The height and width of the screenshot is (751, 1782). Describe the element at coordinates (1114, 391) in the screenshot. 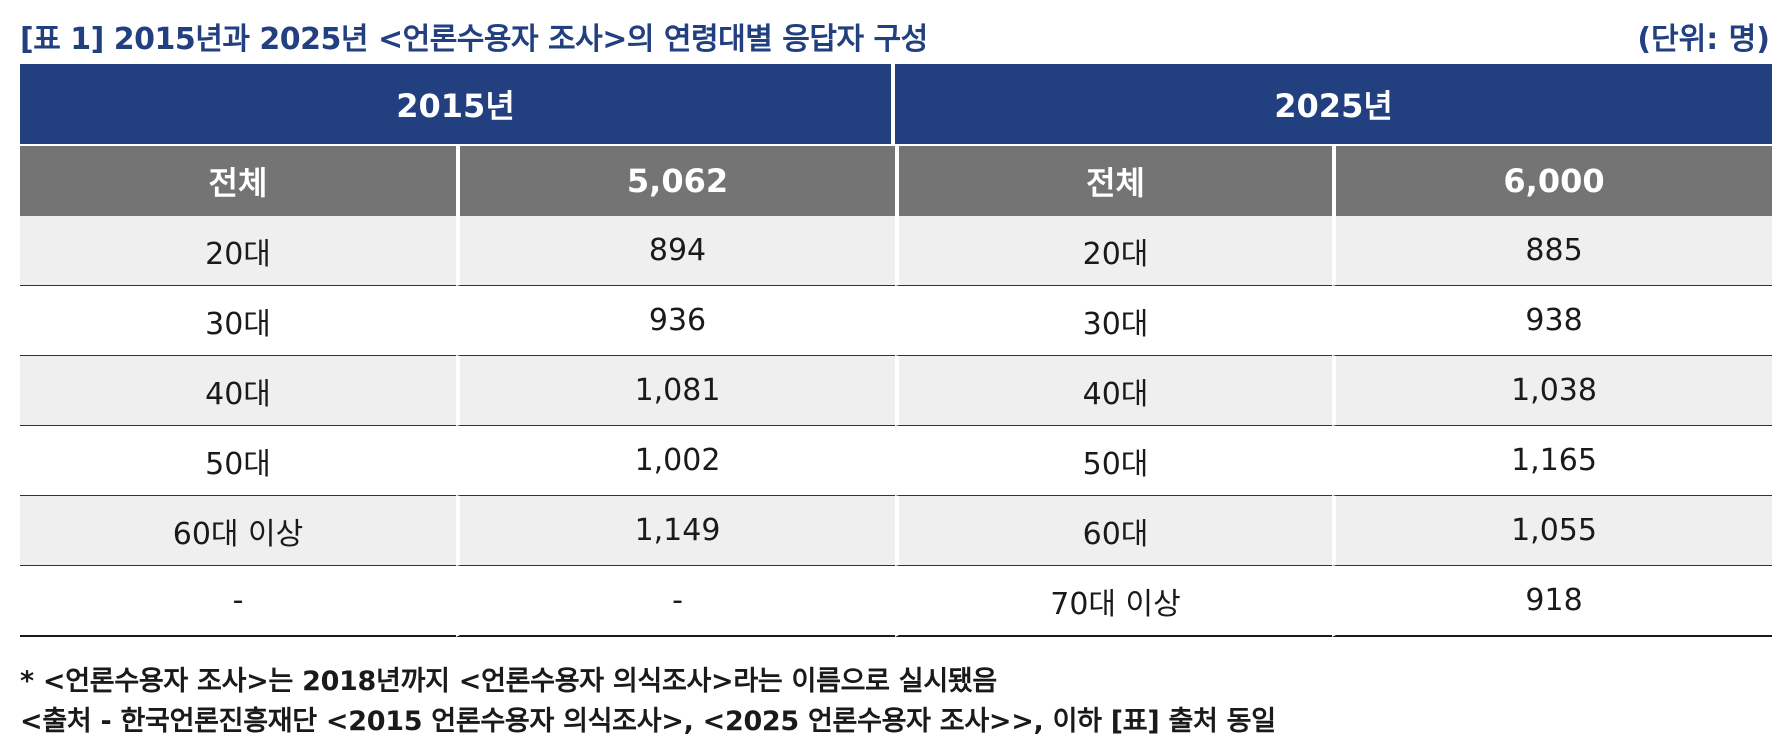

I see `age-cell-2025: 40대` at that location.